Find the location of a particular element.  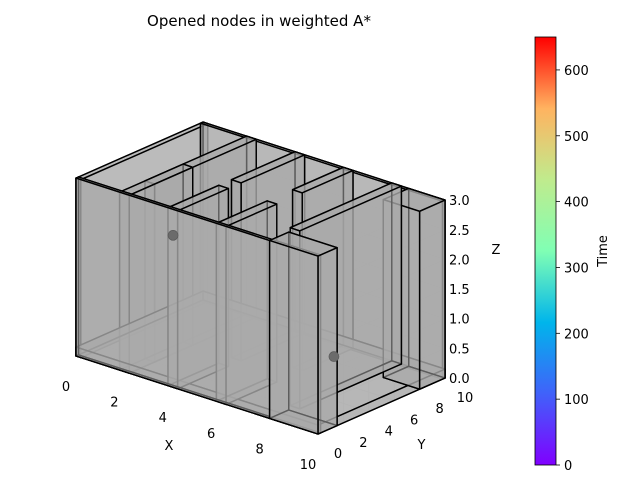

x-axis-label: X is located at coordinates (169, 446).